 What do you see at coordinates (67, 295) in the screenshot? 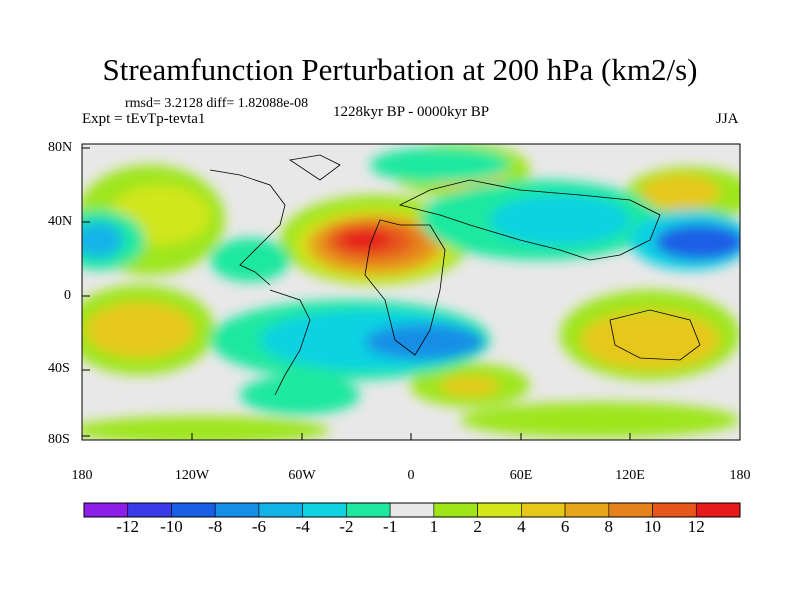
I see `lat-label-0: 0` at bounding box center [67, 295].